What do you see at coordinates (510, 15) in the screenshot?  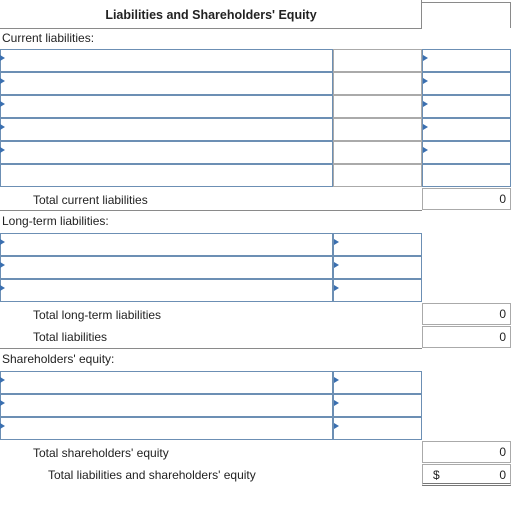 I see `header-right-edge` at bounding box center [510, 15].